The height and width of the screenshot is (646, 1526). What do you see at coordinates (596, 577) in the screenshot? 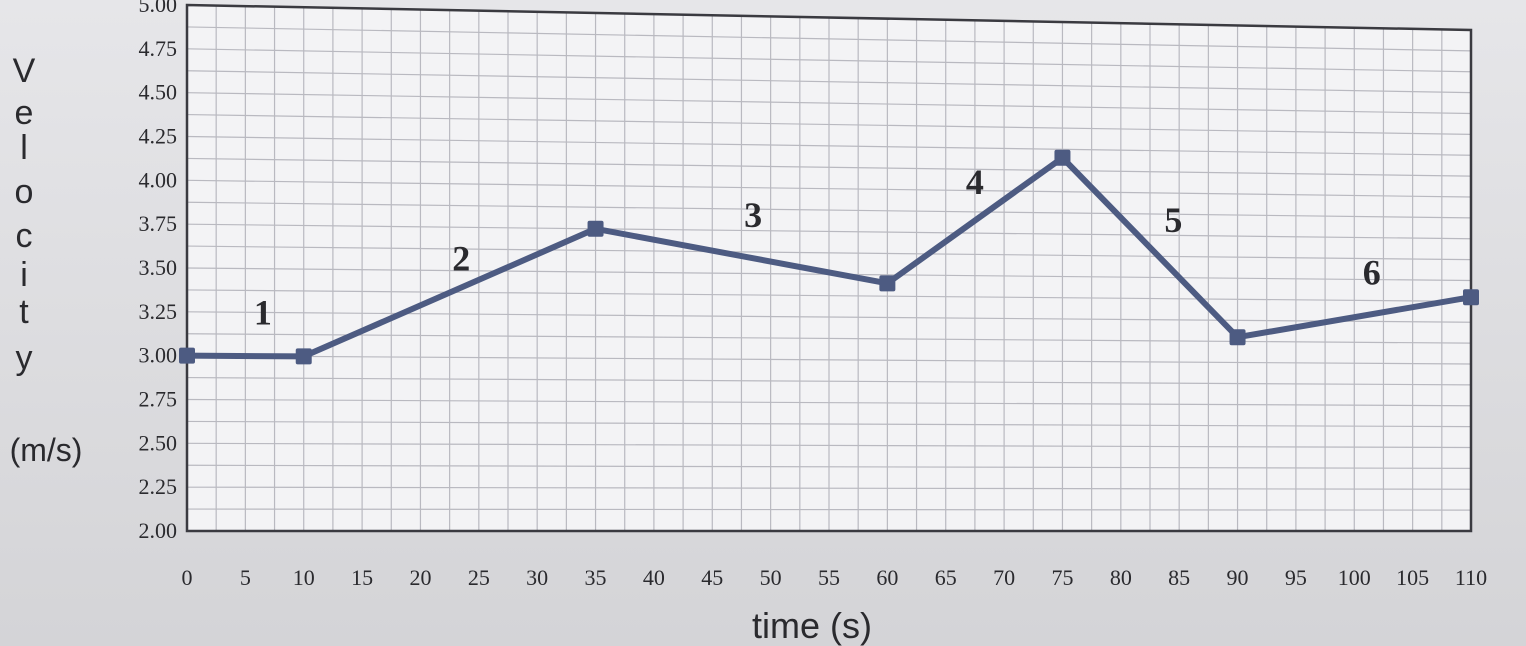
I see `x-tick-label: 35` at bounding box center [596, 577].